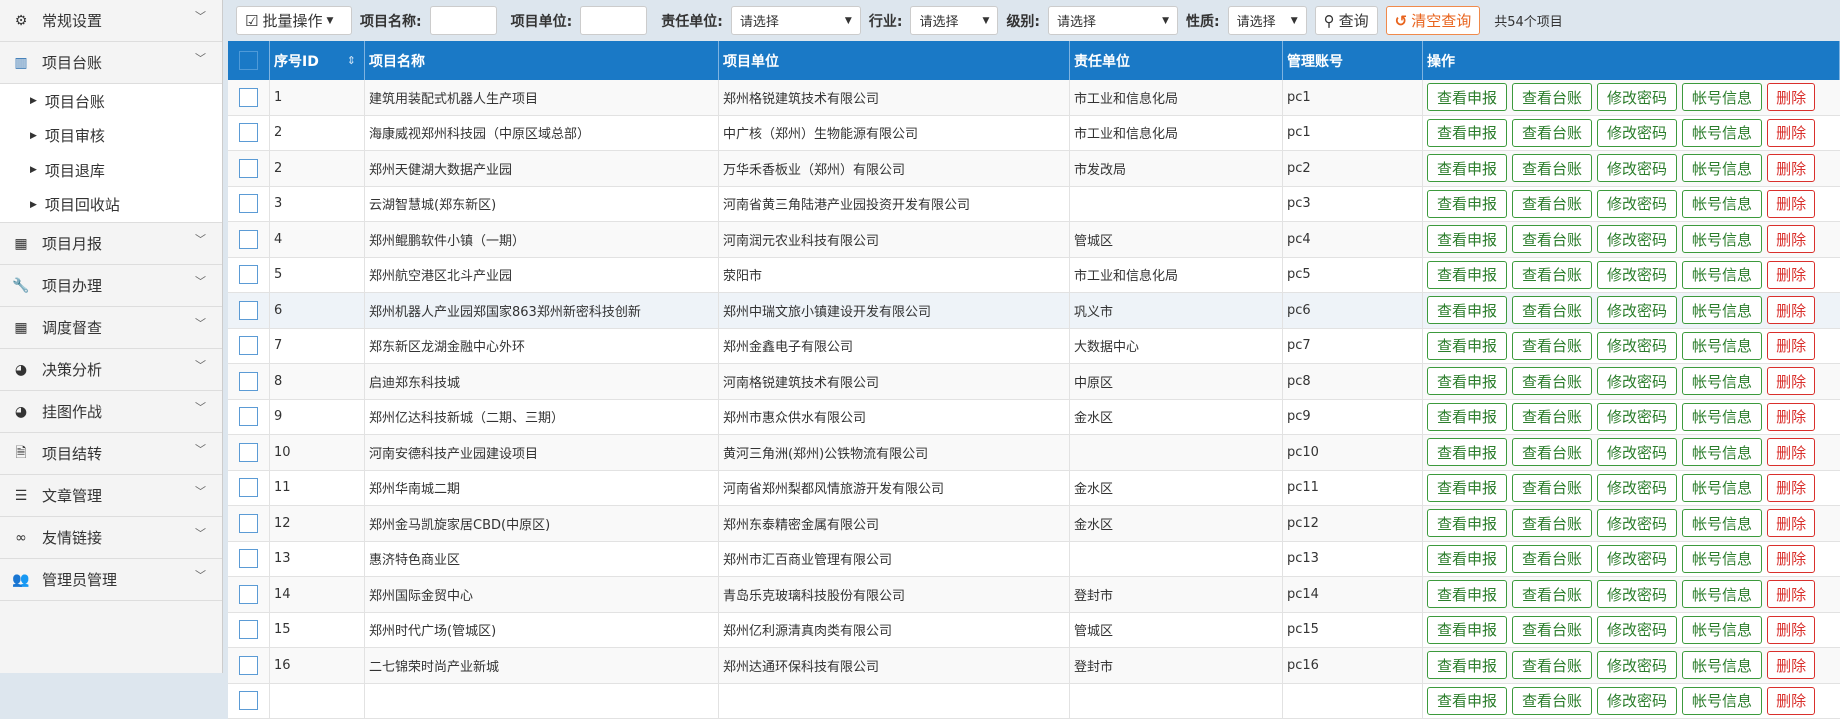 Image resolution: width=1840 pixels, height=719 pixels. I want to click on project-unit-input, so click(613, 20).